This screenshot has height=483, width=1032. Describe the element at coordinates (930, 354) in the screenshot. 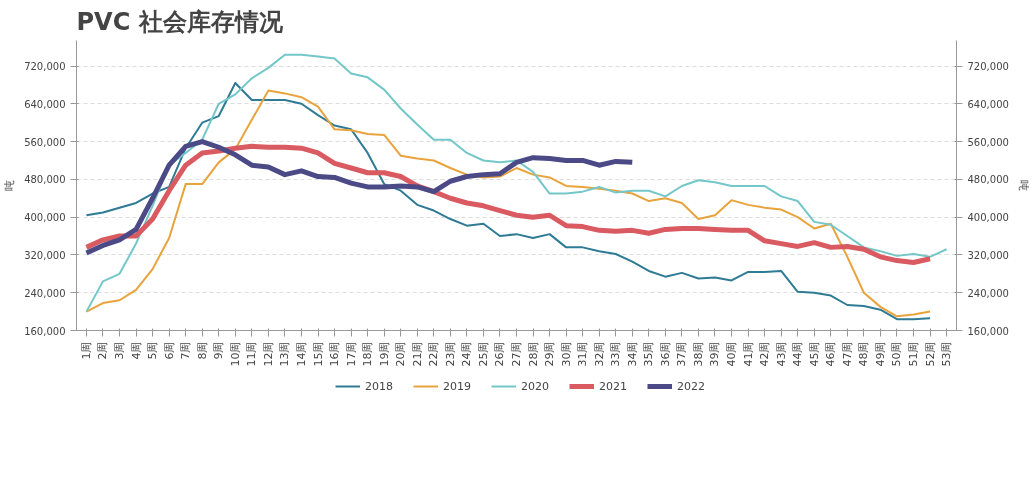

I see `x-tick-label: 52周` at that location.